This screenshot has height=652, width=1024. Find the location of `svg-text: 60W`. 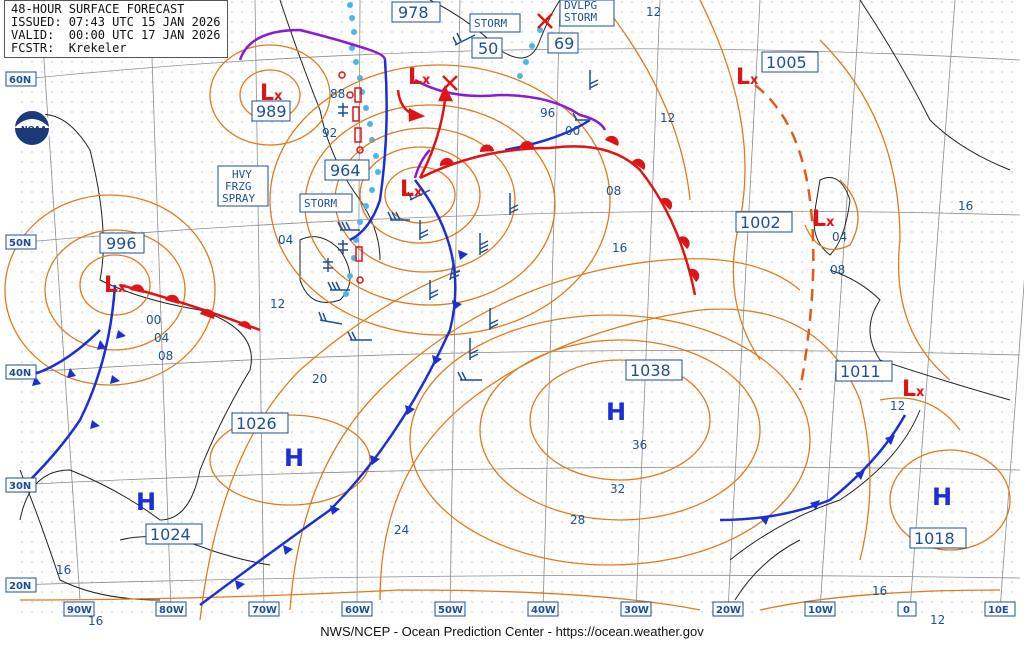

svg-text: 60W is located at coordinates (357, 610).